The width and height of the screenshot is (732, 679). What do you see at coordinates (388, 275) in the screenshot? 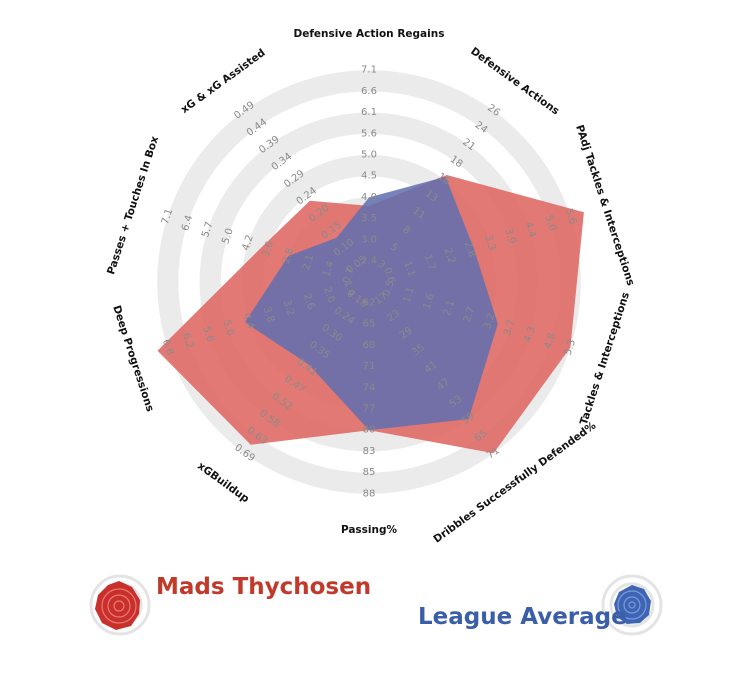
I see `tick-label: 0.6` at bounding box center [388, 275].